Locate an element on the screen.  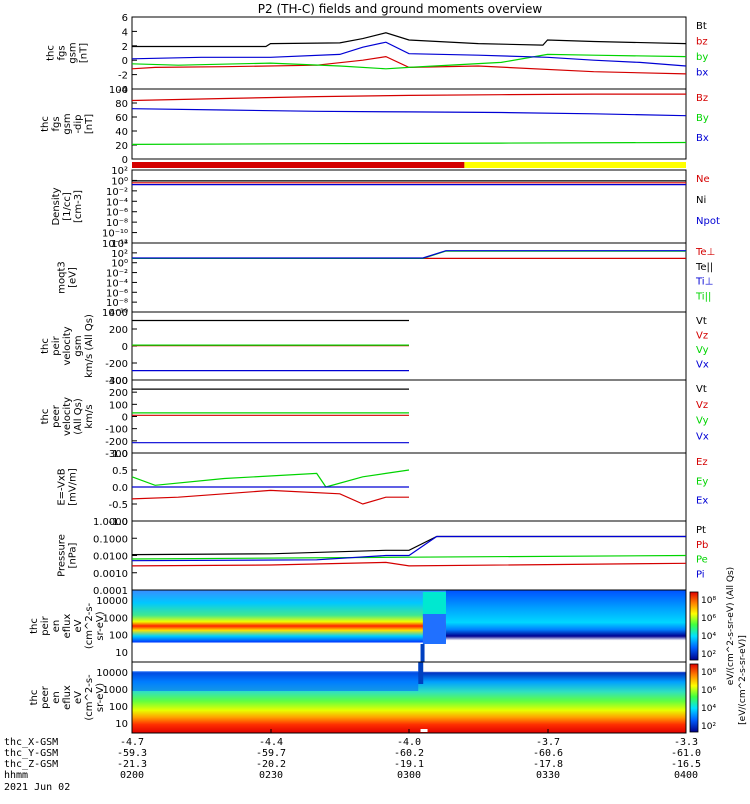
colorbar-tick-label: 10⁴ is located at coordinates (708, 709).